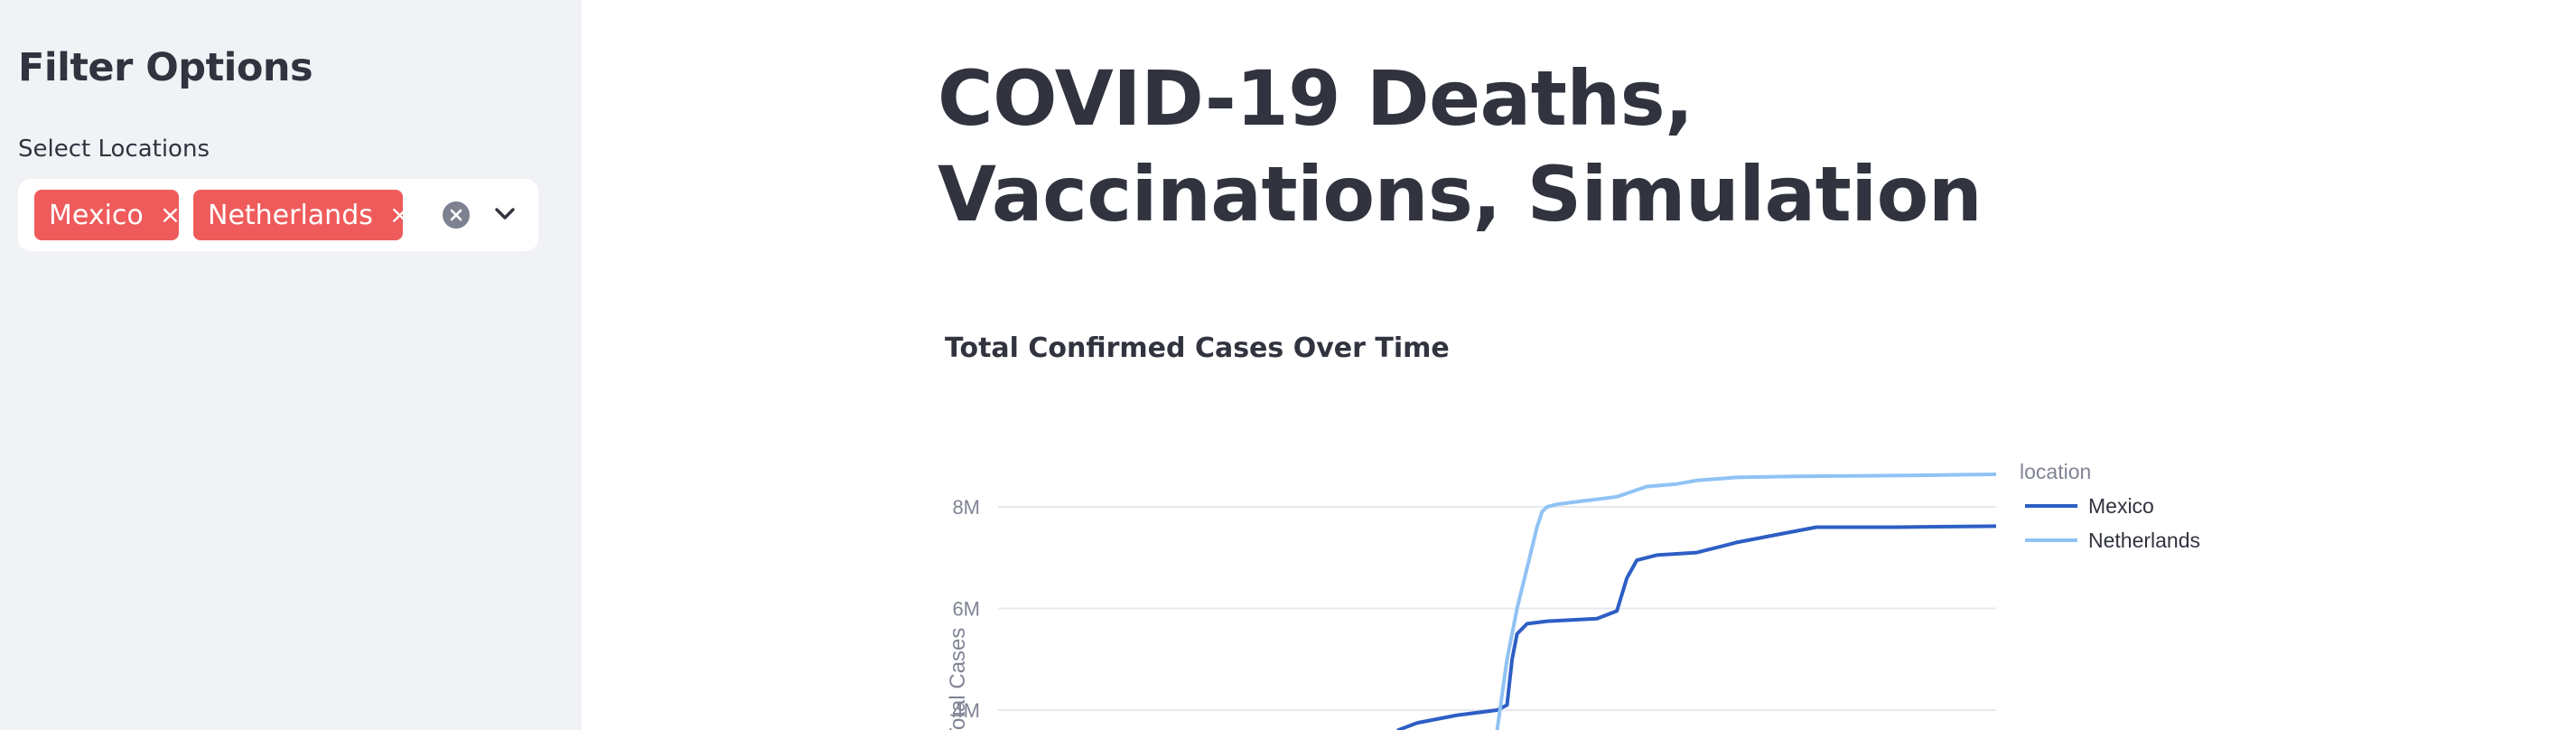 This screenshot has width=2576, height=730. Describe the element at coordinates (966, 507) in the screenshot. I see `y-tick-label: 8M` at that location.